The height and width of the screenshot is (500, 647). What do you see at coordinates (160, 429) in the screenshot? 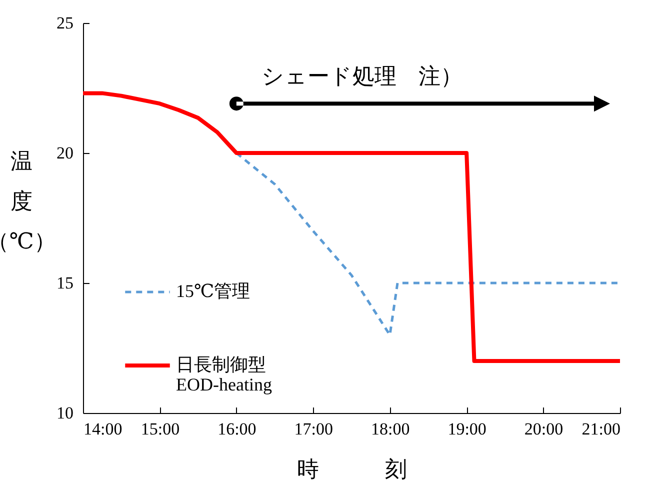
I see `x-tick-label: 15:00` at bounding box center [160, 429].